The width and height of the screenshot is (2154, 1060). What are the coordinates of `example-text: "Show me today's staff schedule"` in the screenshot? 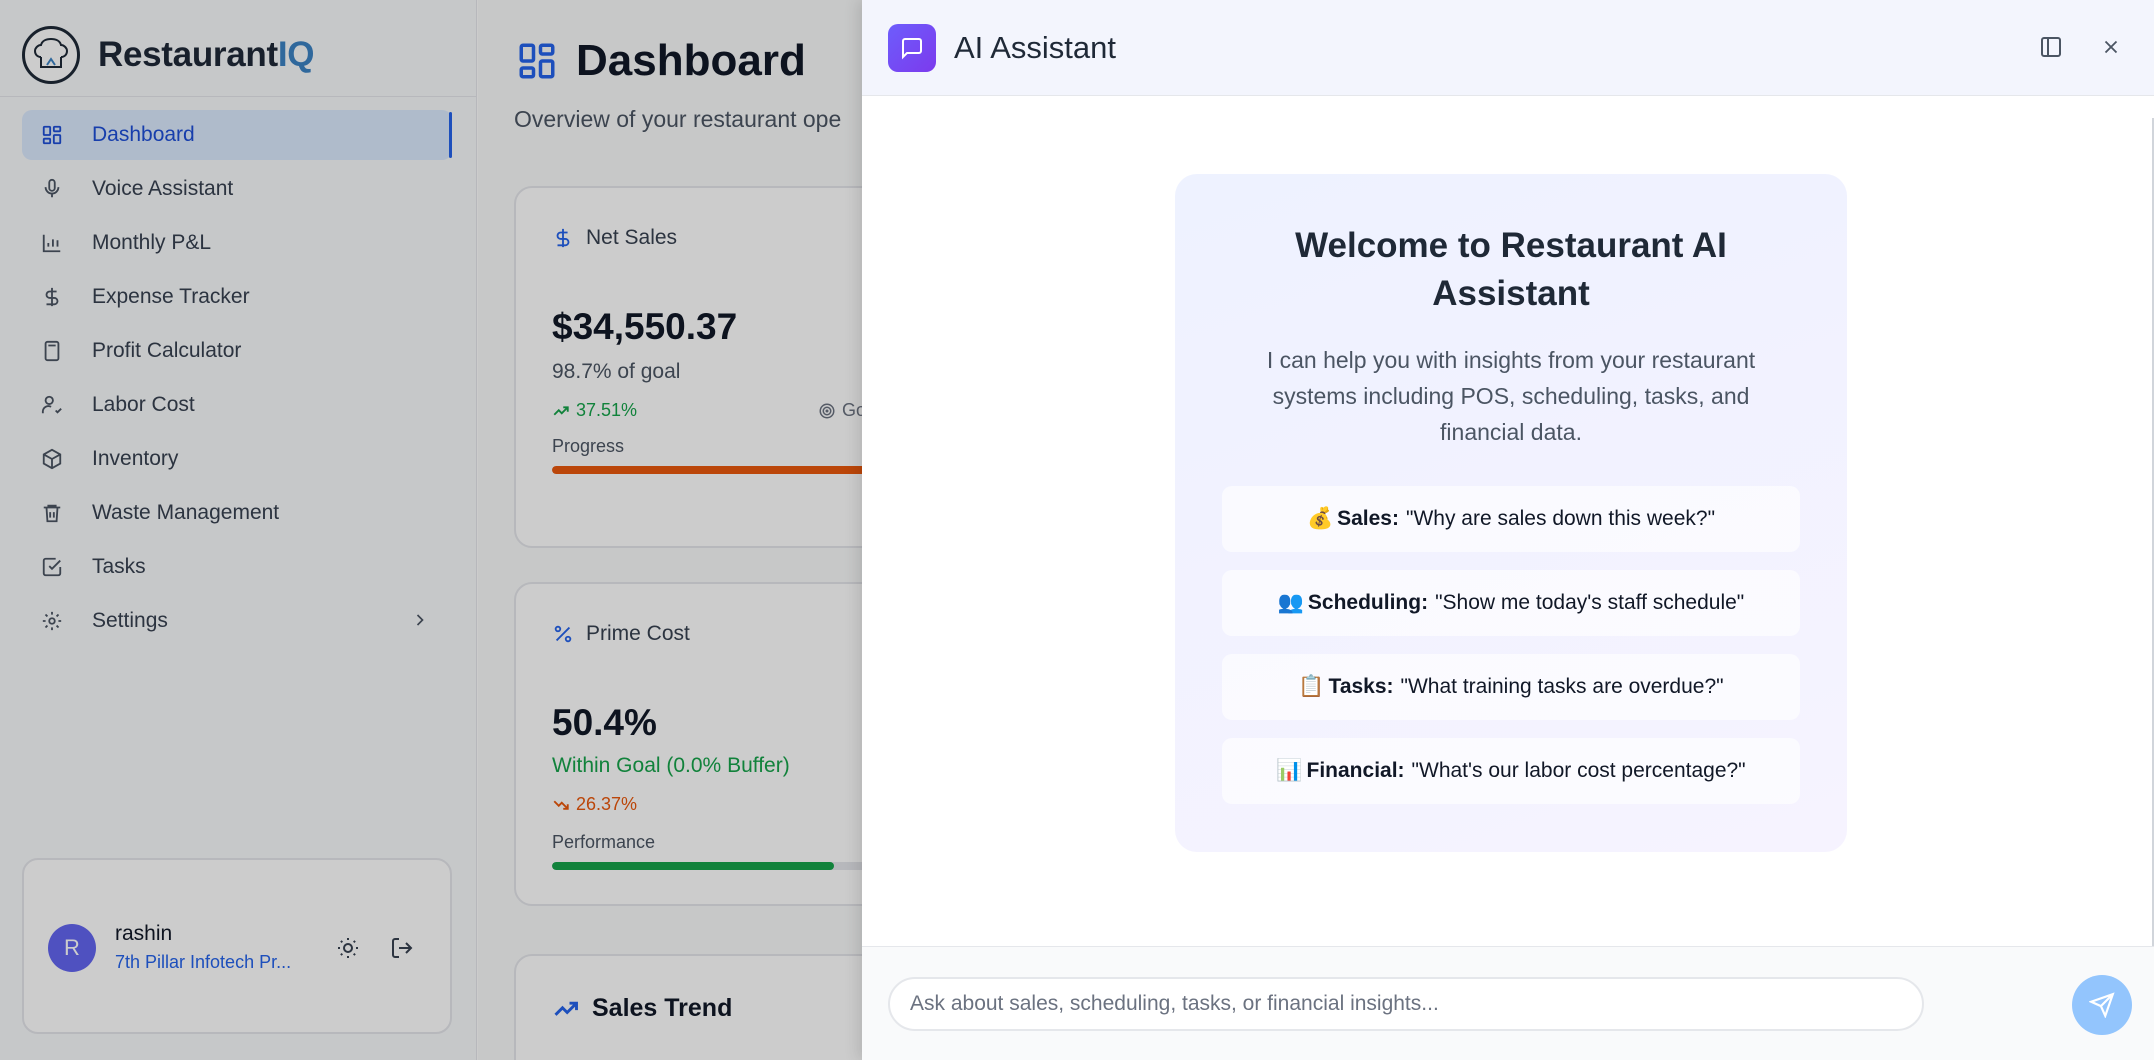 It's located at (1590, 602).